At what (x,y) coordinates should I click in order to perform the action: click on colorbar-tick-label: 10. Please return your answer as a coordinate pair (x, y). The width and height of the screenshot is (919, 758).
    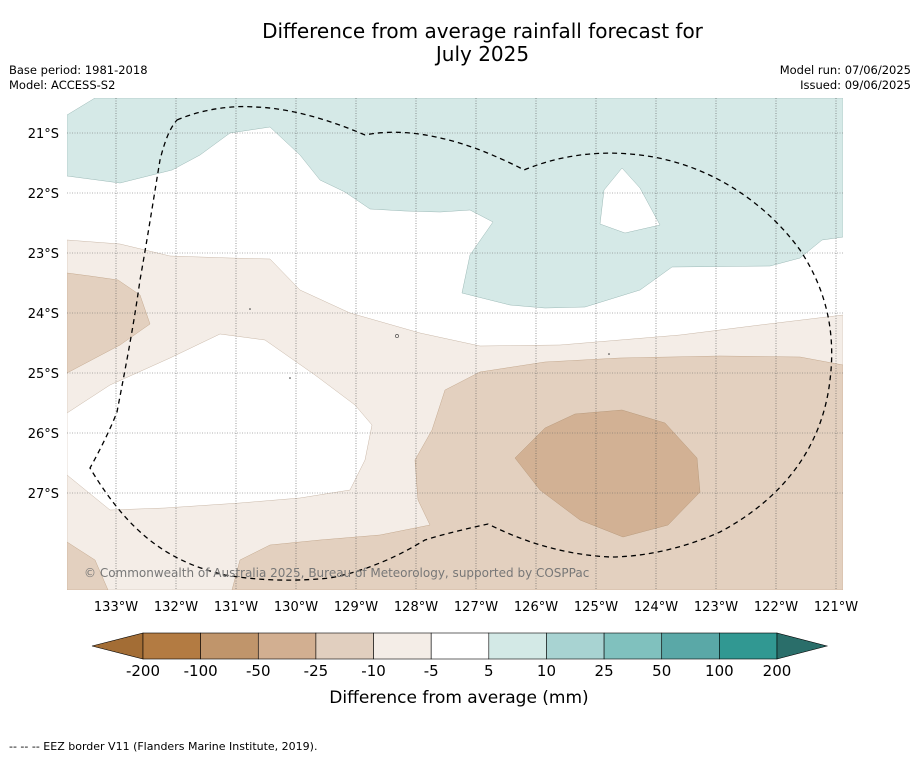
    Looking at the image, I should click on (546, 671).